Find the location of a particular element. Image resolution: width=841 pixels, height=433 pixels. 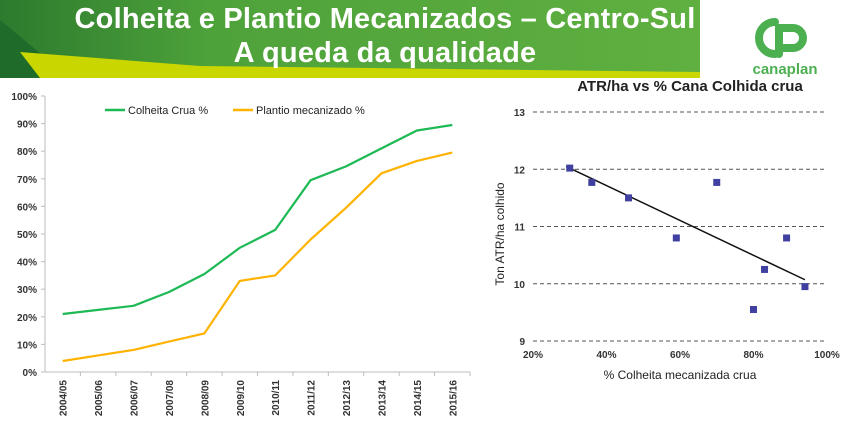

legend-label: Colheita Crua % is located at coordinates (168, 111).